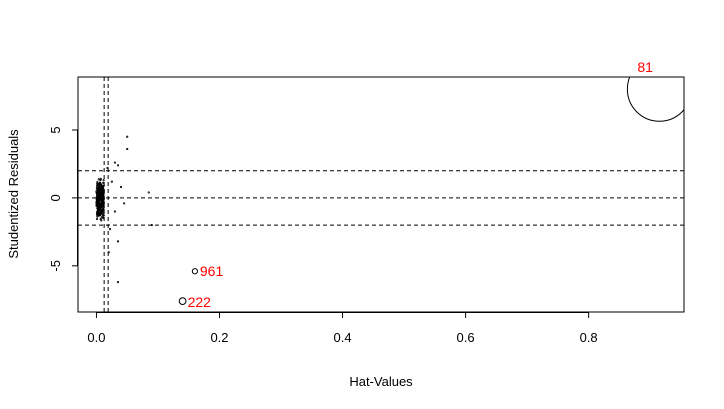  Describe the element at coordinates (466, 337) in the screenshot. I see `x-tick-label: 0.6` at that location.